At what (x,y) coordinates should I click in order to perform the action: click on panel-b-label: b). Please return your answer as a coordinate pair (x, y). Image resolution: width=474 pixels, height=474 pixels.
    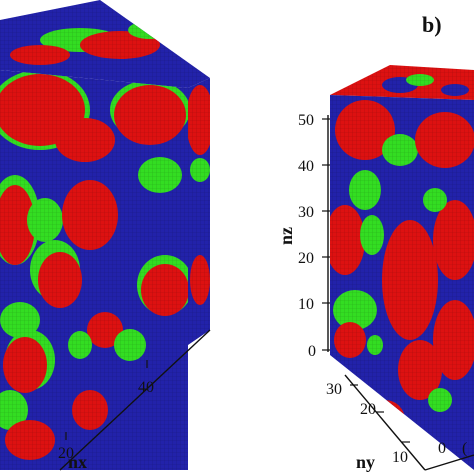
    Looking at the image, I should click on (432, 24).